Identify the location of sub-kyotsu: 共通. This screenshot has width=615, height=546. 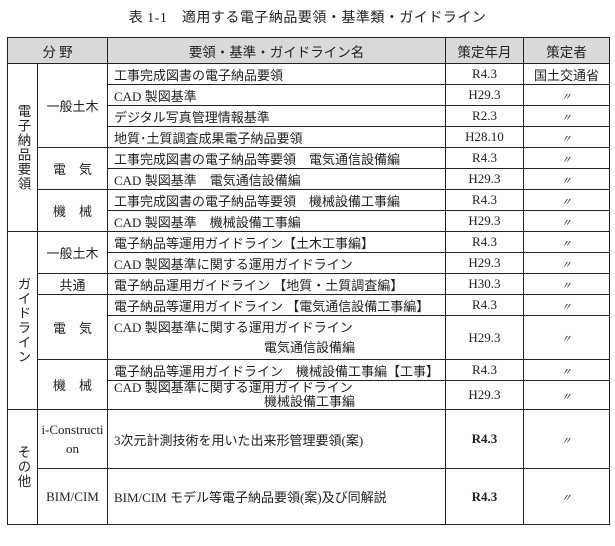
(72, 284).